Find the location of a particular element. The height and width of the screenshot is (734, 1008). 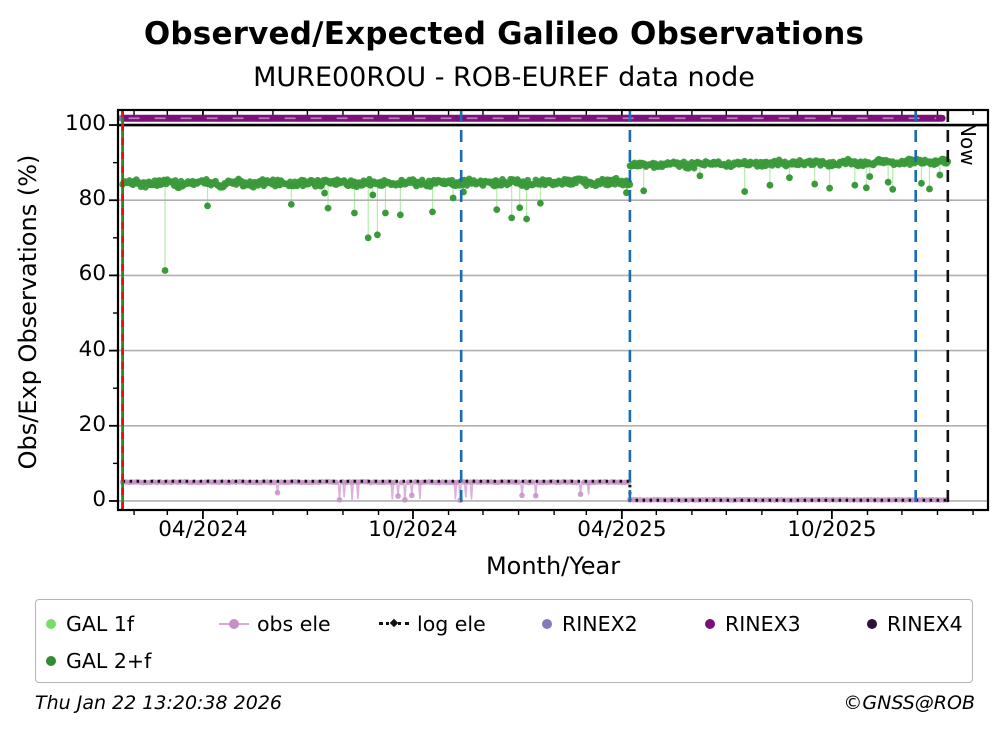

x-tick-label: 10/2024 is located at coordinates (413, 529).